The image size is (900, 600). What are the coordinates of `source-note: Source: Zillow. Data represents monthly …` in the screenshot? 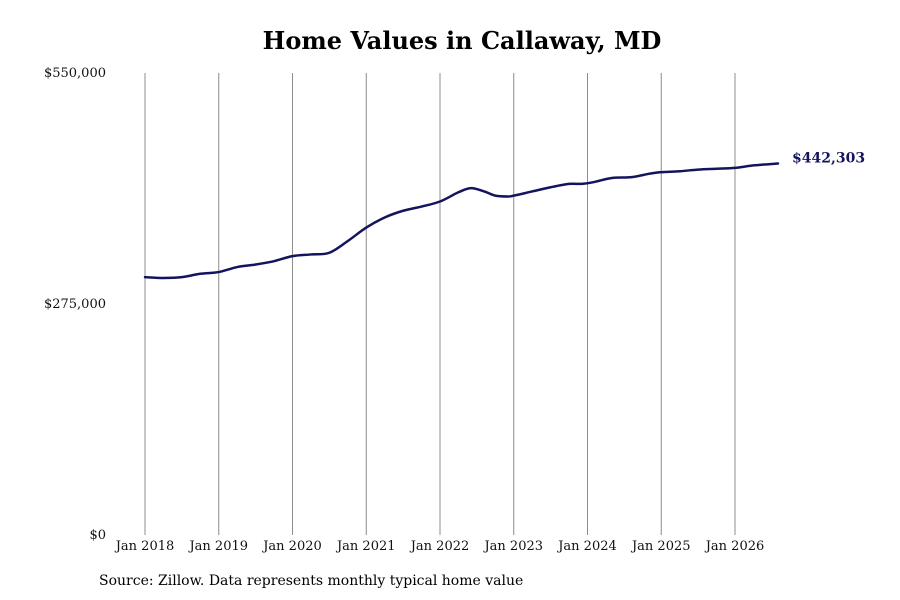 It's located at (311, 581).